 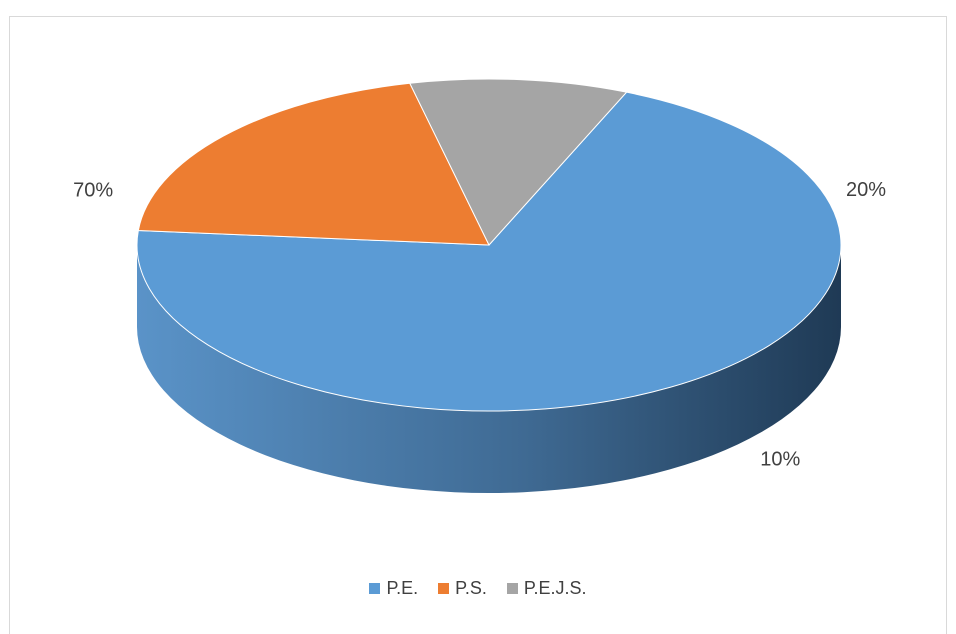 What do you see at coordinates (518, 162) in the screenshot?
I see `slice-pejs` at bounding box center [518, 162].